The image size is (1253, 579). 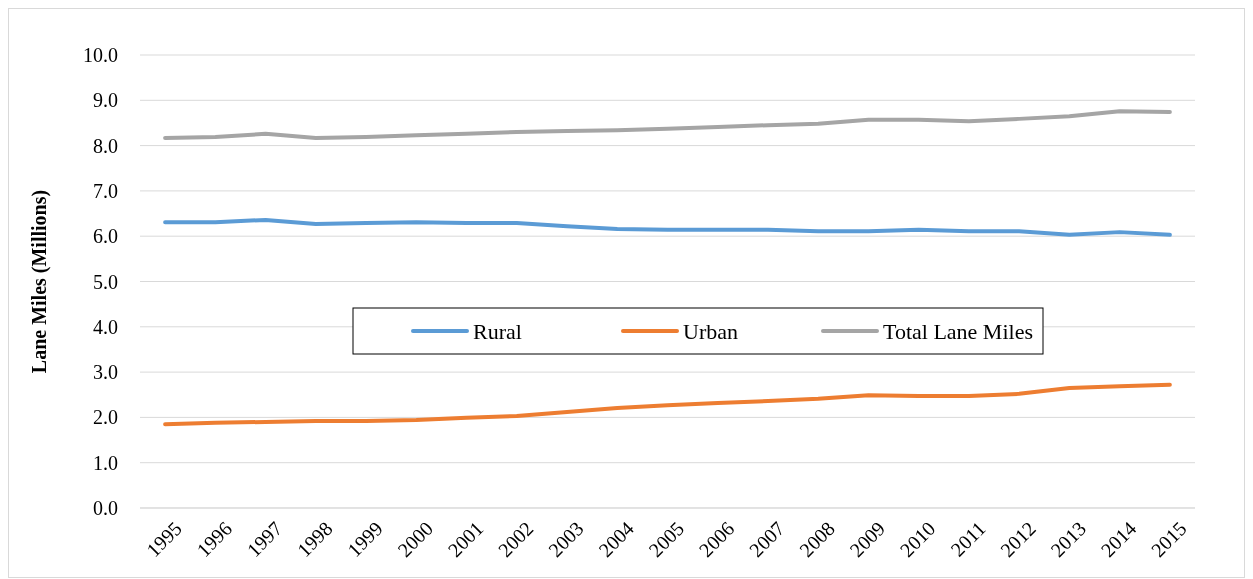 What do you see at coordinates (105, 508) in the screenshot?
I see `y-tick-label: 0.0` at bounding box center [105, 508].